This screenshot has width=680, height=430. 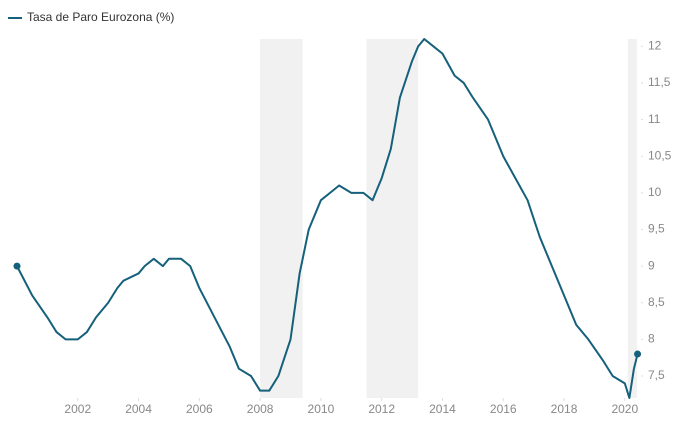 I want to click on y-tick-label: 11,5, so click(x=659, y=82).